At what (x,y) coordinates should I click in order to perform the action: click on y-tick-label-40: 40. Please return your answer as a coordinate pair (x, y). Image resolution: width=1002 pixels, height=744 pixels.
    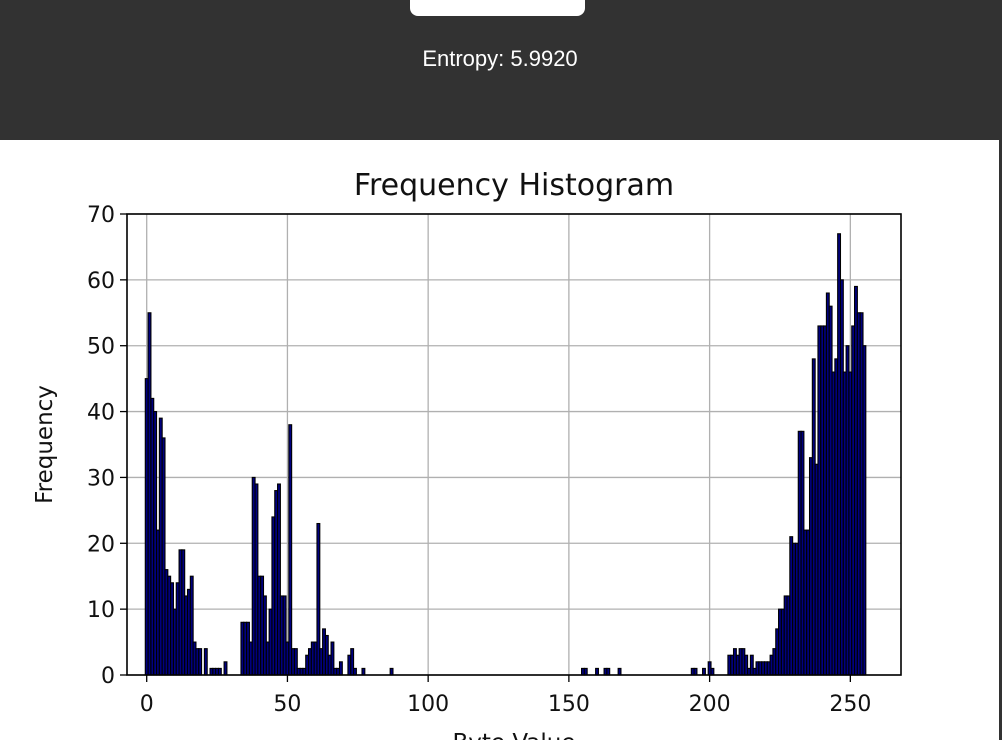
    Looking at the image, I should click on (101, 413).